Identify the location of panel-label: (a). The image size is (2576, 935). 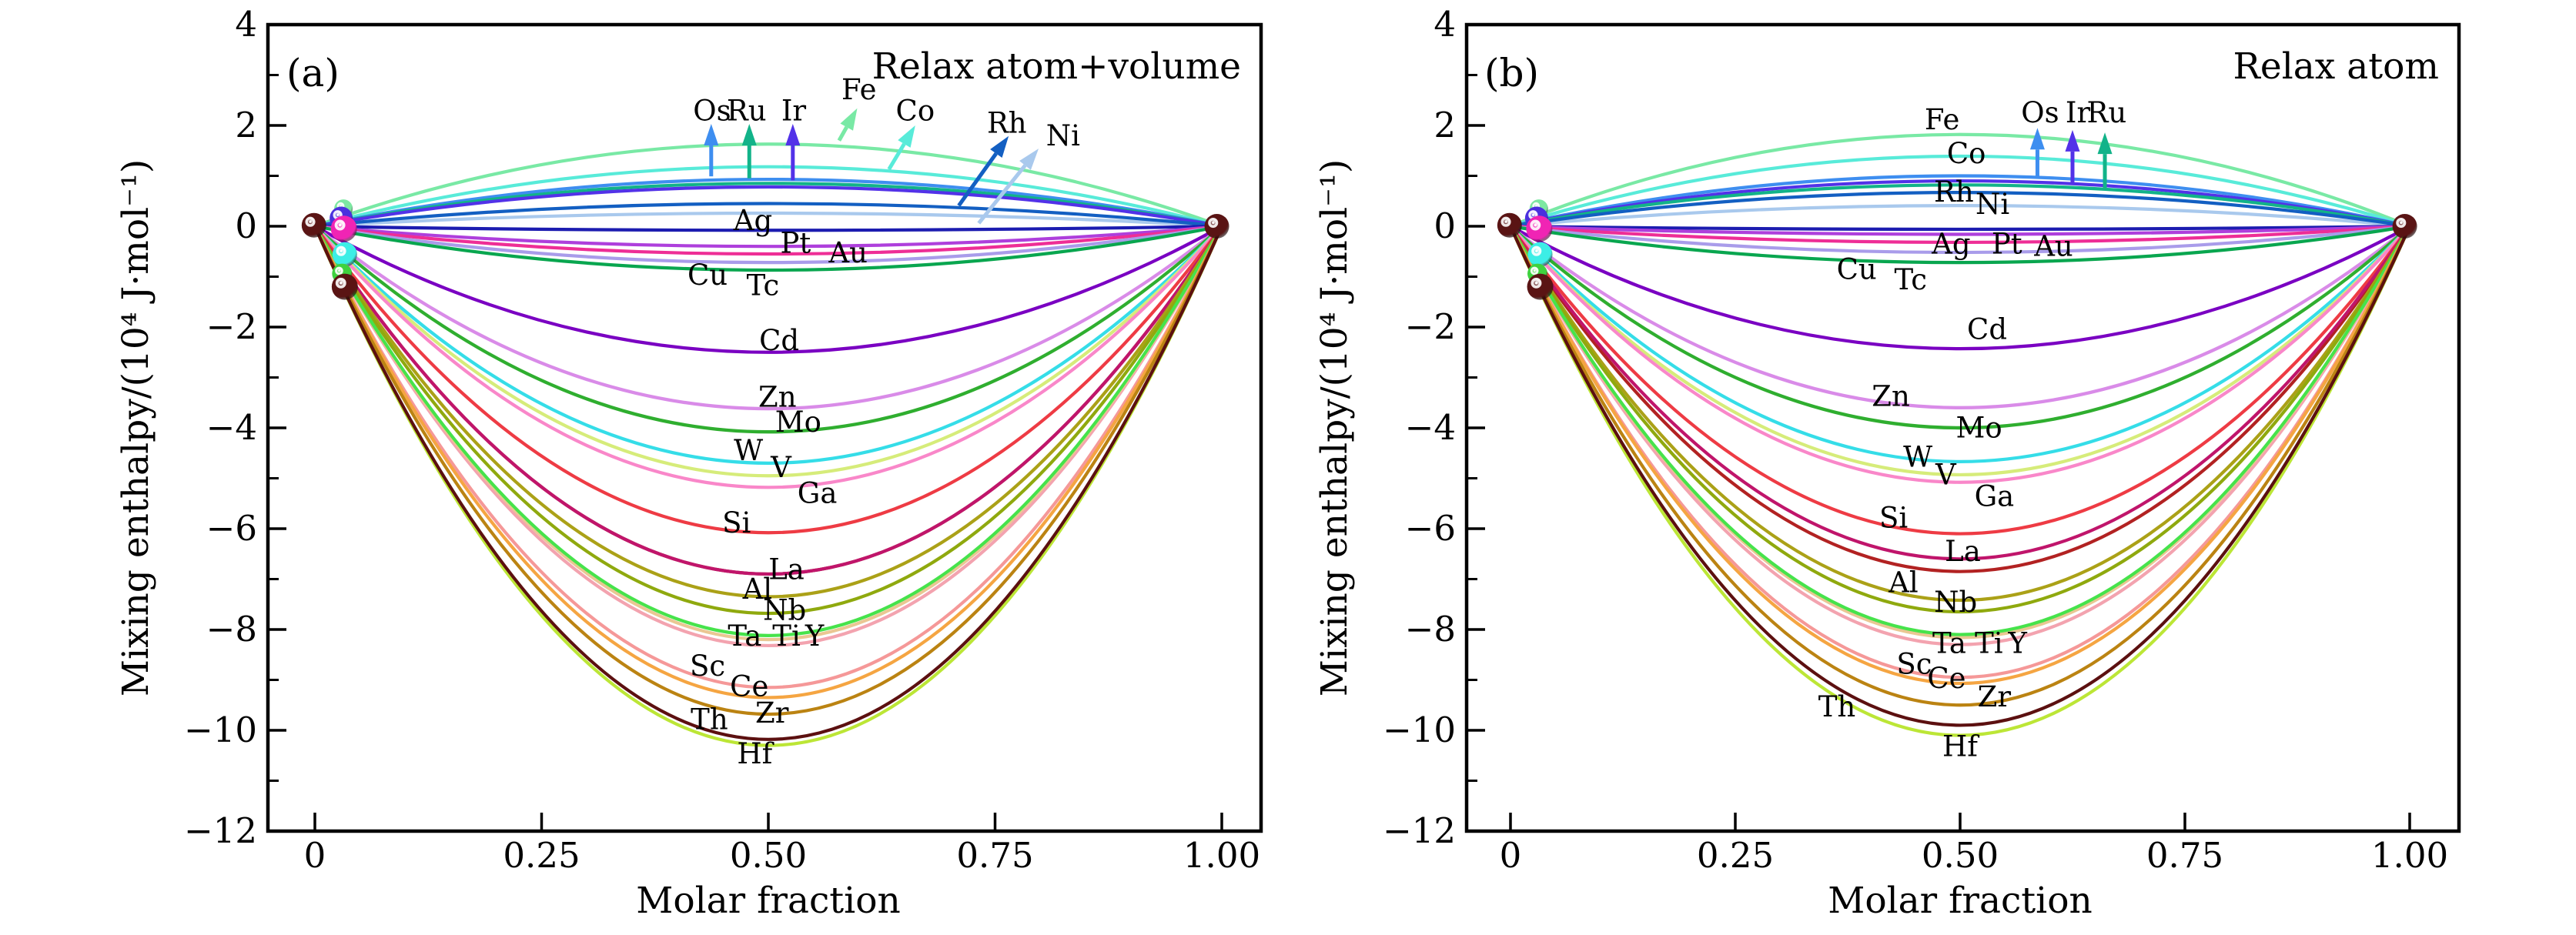
(313, 73).